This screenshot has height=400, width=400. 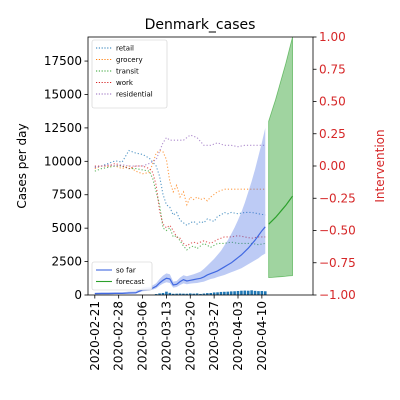 I want to click on y2-tick-label: −0.25, so click(x=337, y=198).